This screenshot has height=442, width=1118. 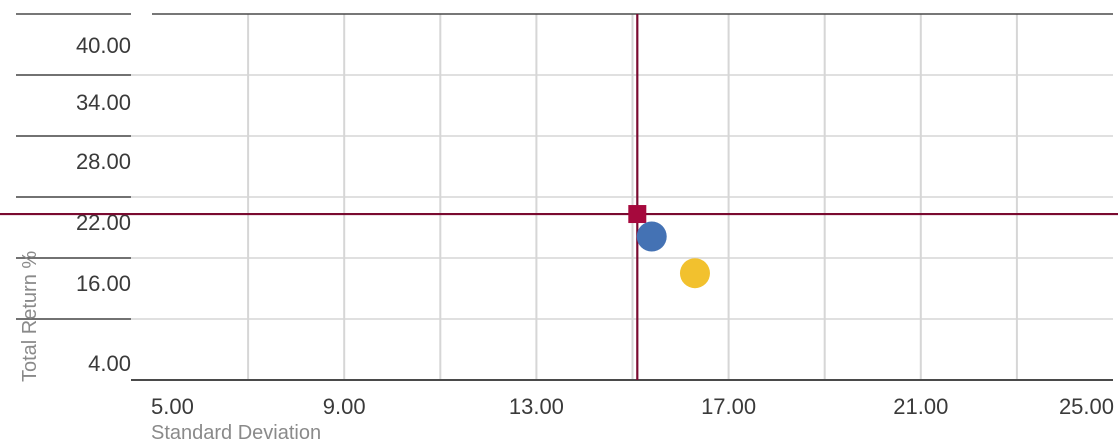 I want to click on x-tick-label: 21.00, so click(x=920, y=406).